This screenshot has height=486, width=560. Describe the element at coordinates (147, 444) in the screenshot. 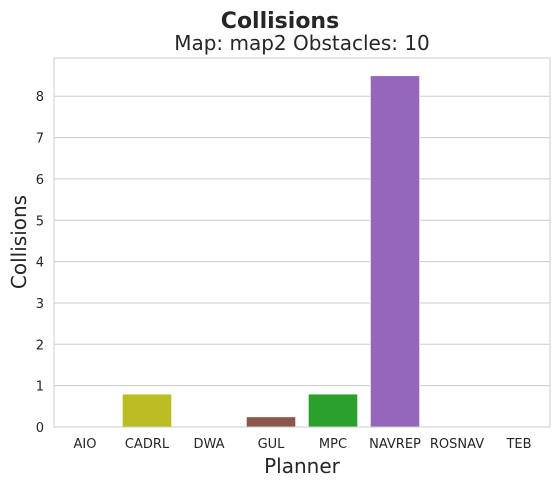

I see `x-tick-label: CADRL` at that location.